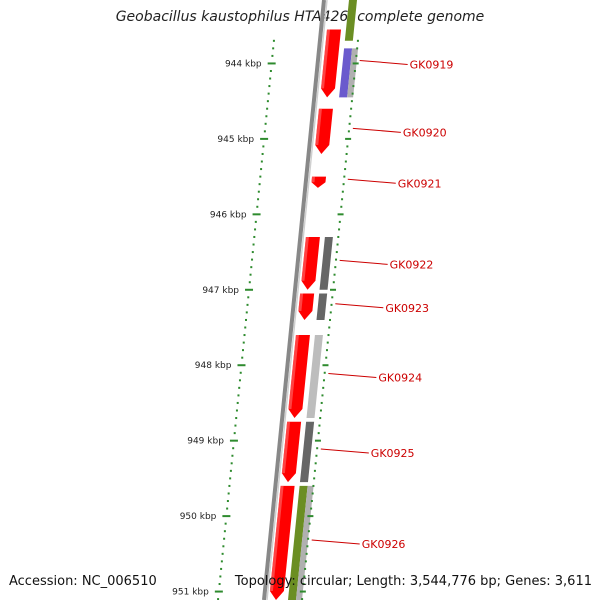  What do you see at coordinates (412, 264) in the screenshot?
I see `gene-label: GK0922` at bounding box center [412, 264].